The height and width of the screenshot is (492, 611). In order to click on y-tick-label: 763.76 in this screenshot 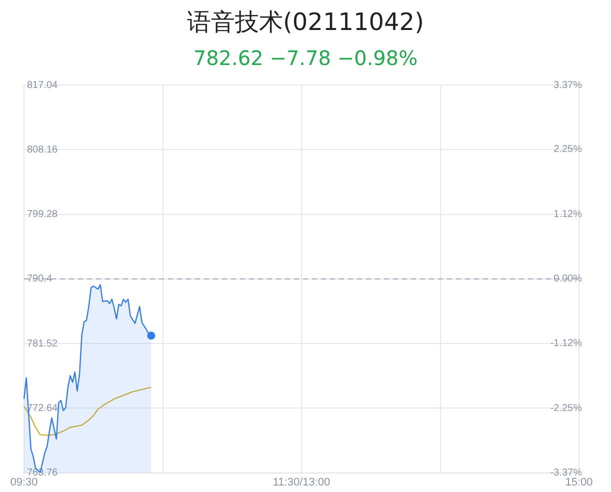, I will do `click(42, 473)`.